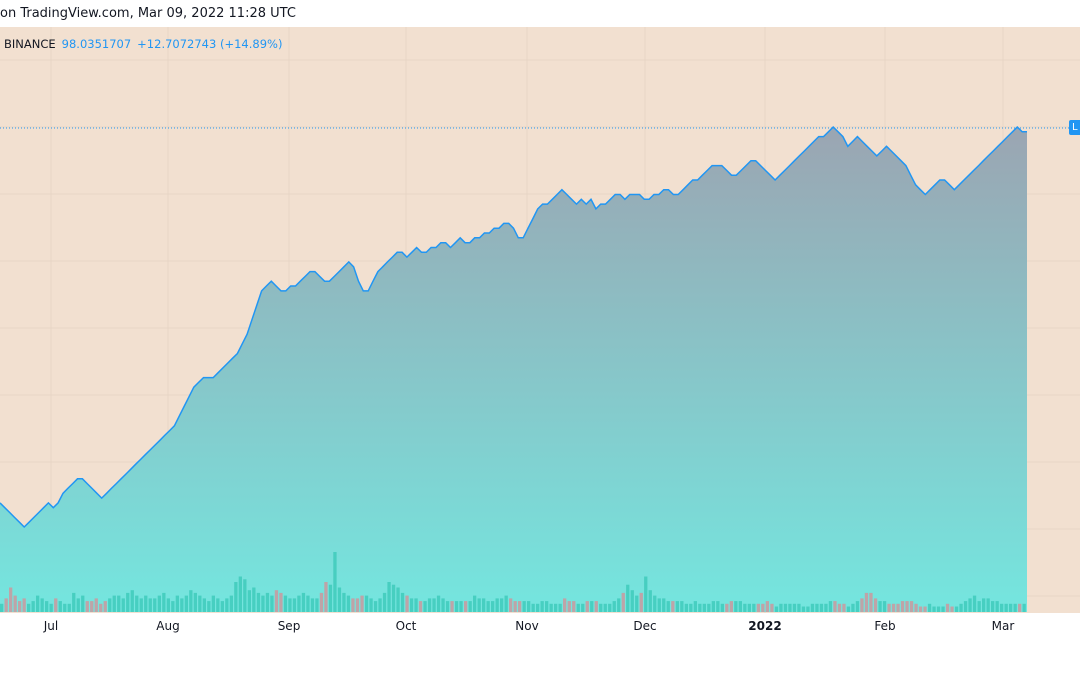  Describe the element at coordinates (168, 626) in the screenshot. I see `x-tick-label: Aug` at that location.